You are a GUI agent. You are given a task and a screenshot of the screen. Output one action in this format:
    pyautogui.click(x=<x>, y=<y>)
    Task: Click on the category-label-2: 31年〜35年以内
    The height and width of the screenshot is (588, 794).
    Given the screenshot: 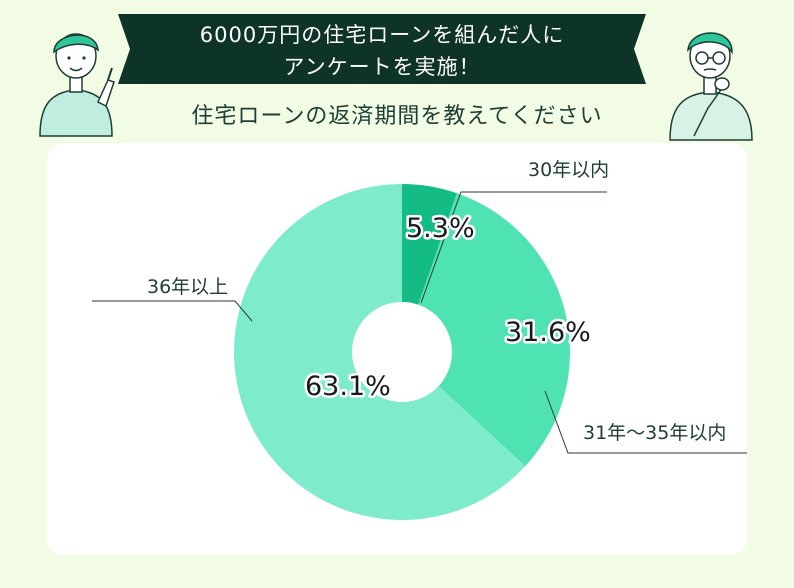 What is the action you would take?
    pyautogui.click(x=654, y=433)
    